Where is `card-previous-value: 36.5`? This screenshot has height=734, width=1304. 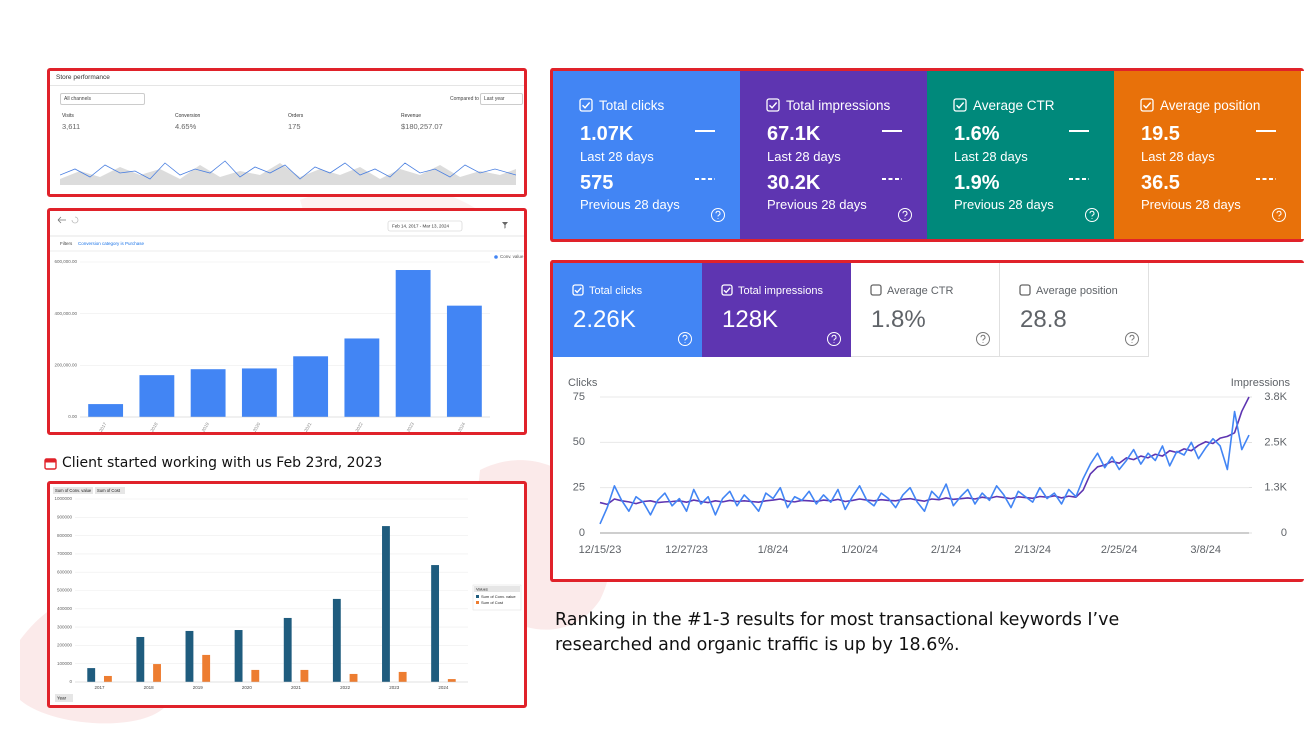
card-previous-value: 36.5 is located at coordinates (1160, 183).